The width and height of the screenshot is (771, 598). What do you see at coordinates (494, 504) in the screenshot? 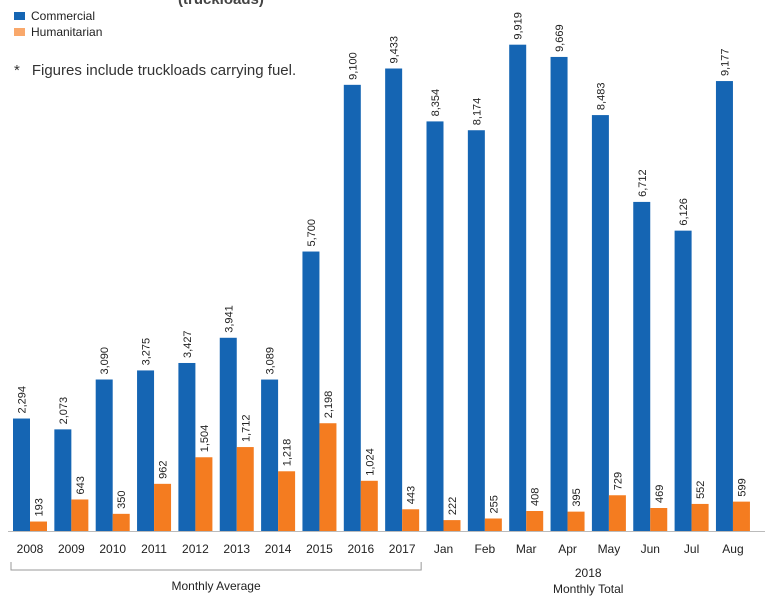
I see `value-label-humanitarian: 255` at bounding box center [494, 504].